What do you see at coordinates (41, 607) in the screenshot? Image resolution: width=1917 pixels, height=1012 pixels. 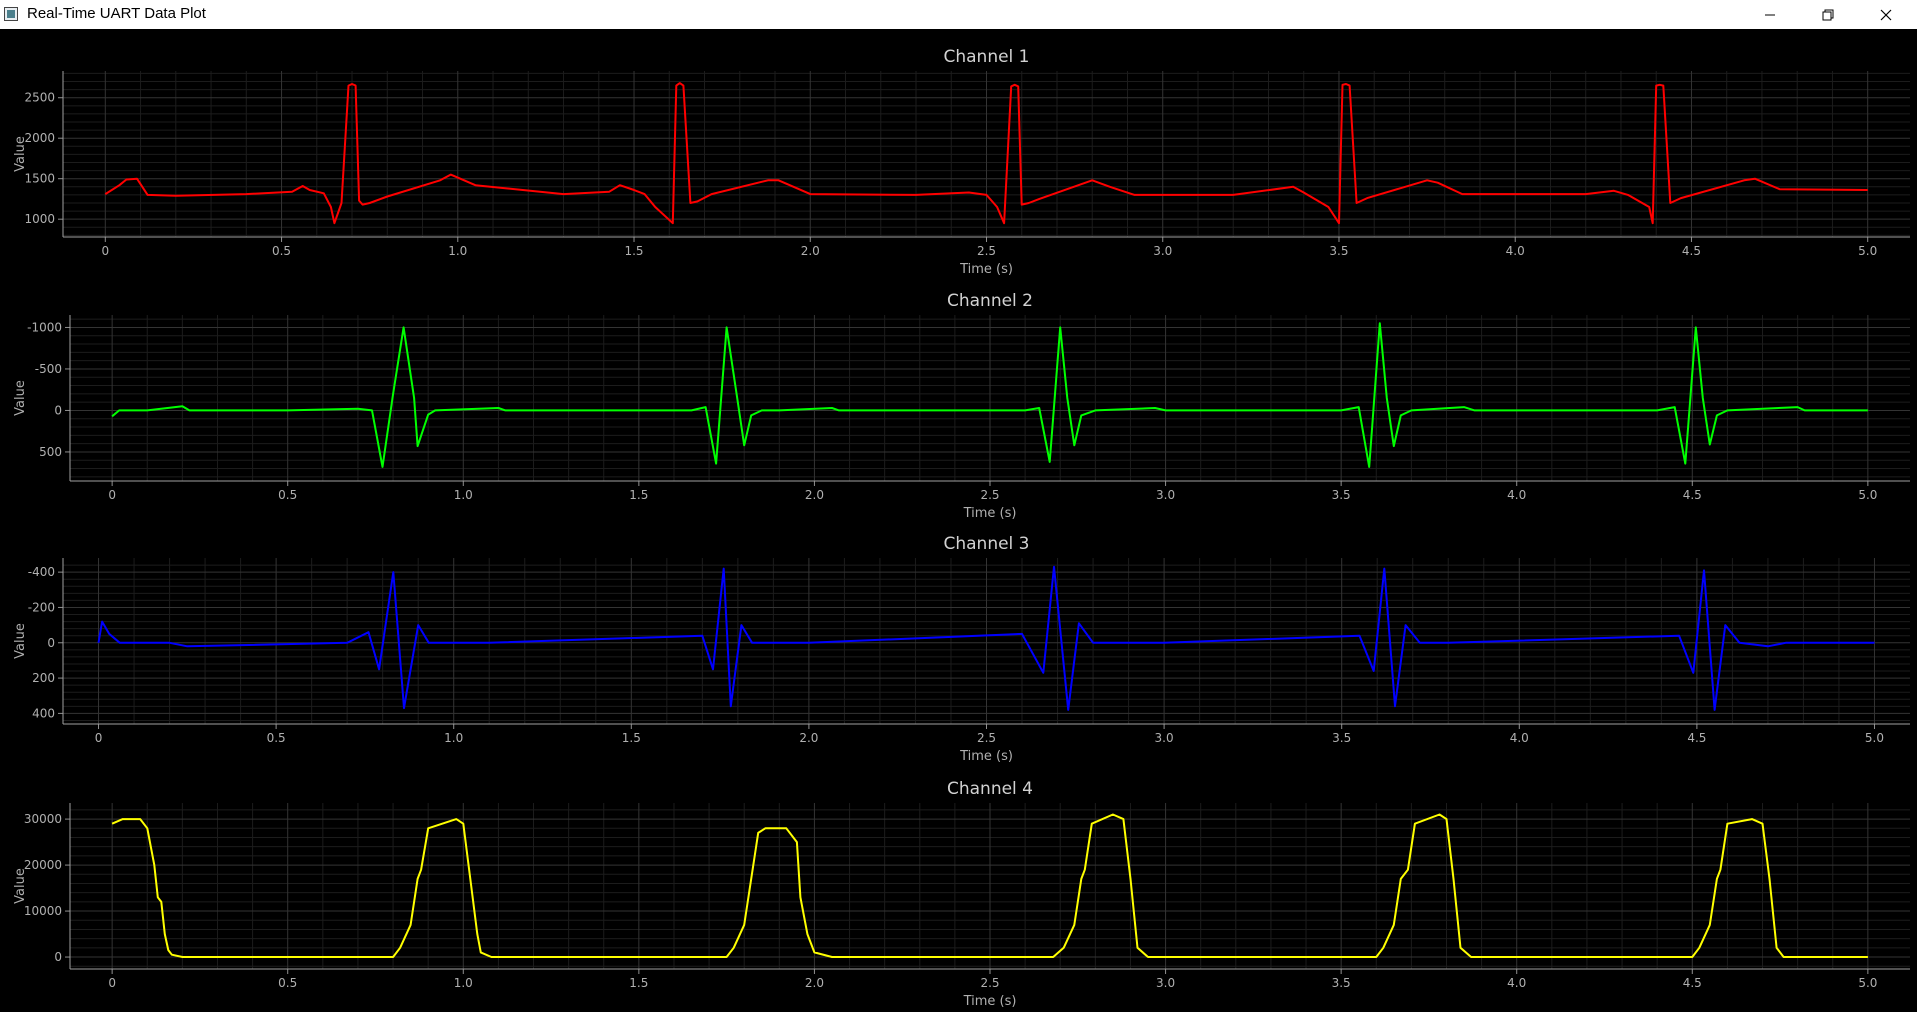 I see `y-tick-label: -200` at bounding box center [41, 607].